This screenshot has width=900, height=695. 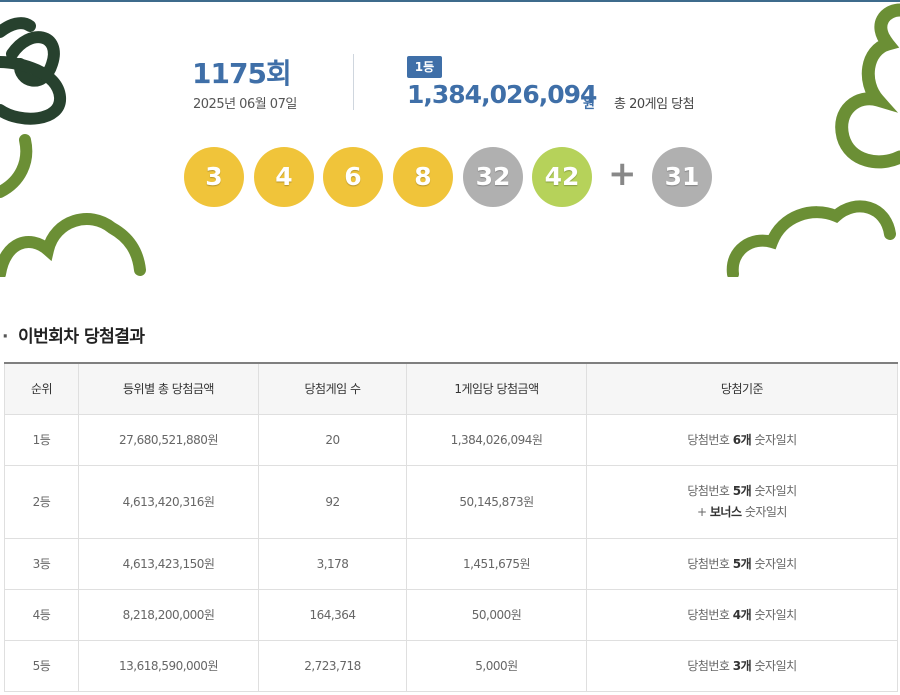 I want to click on header-criteria: 당첨기준, so click(x=742, y=388).